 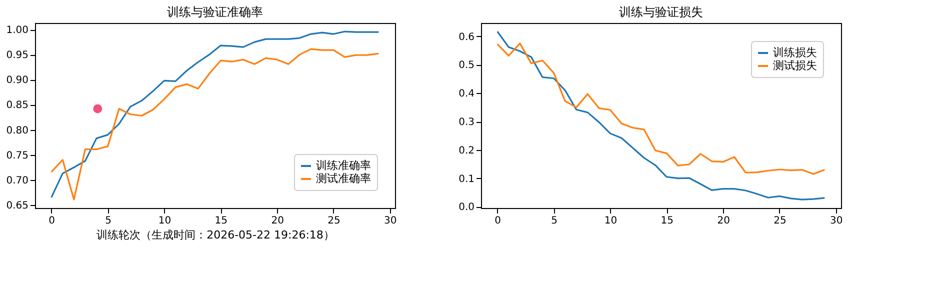 What do you see at coordinates (343, 178) in the screenshot?
I see `legend-label: 测试准确率` at bounding box center [343, 178].